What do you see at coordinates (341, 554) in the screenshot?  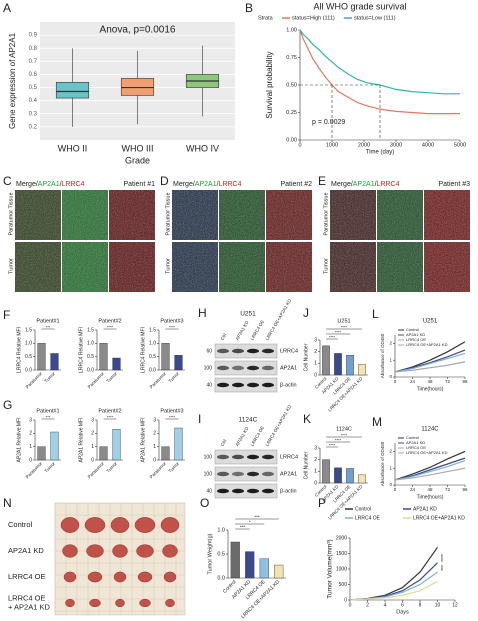 I see `y-tick-label: 1500` at bounding box center [341, 554].